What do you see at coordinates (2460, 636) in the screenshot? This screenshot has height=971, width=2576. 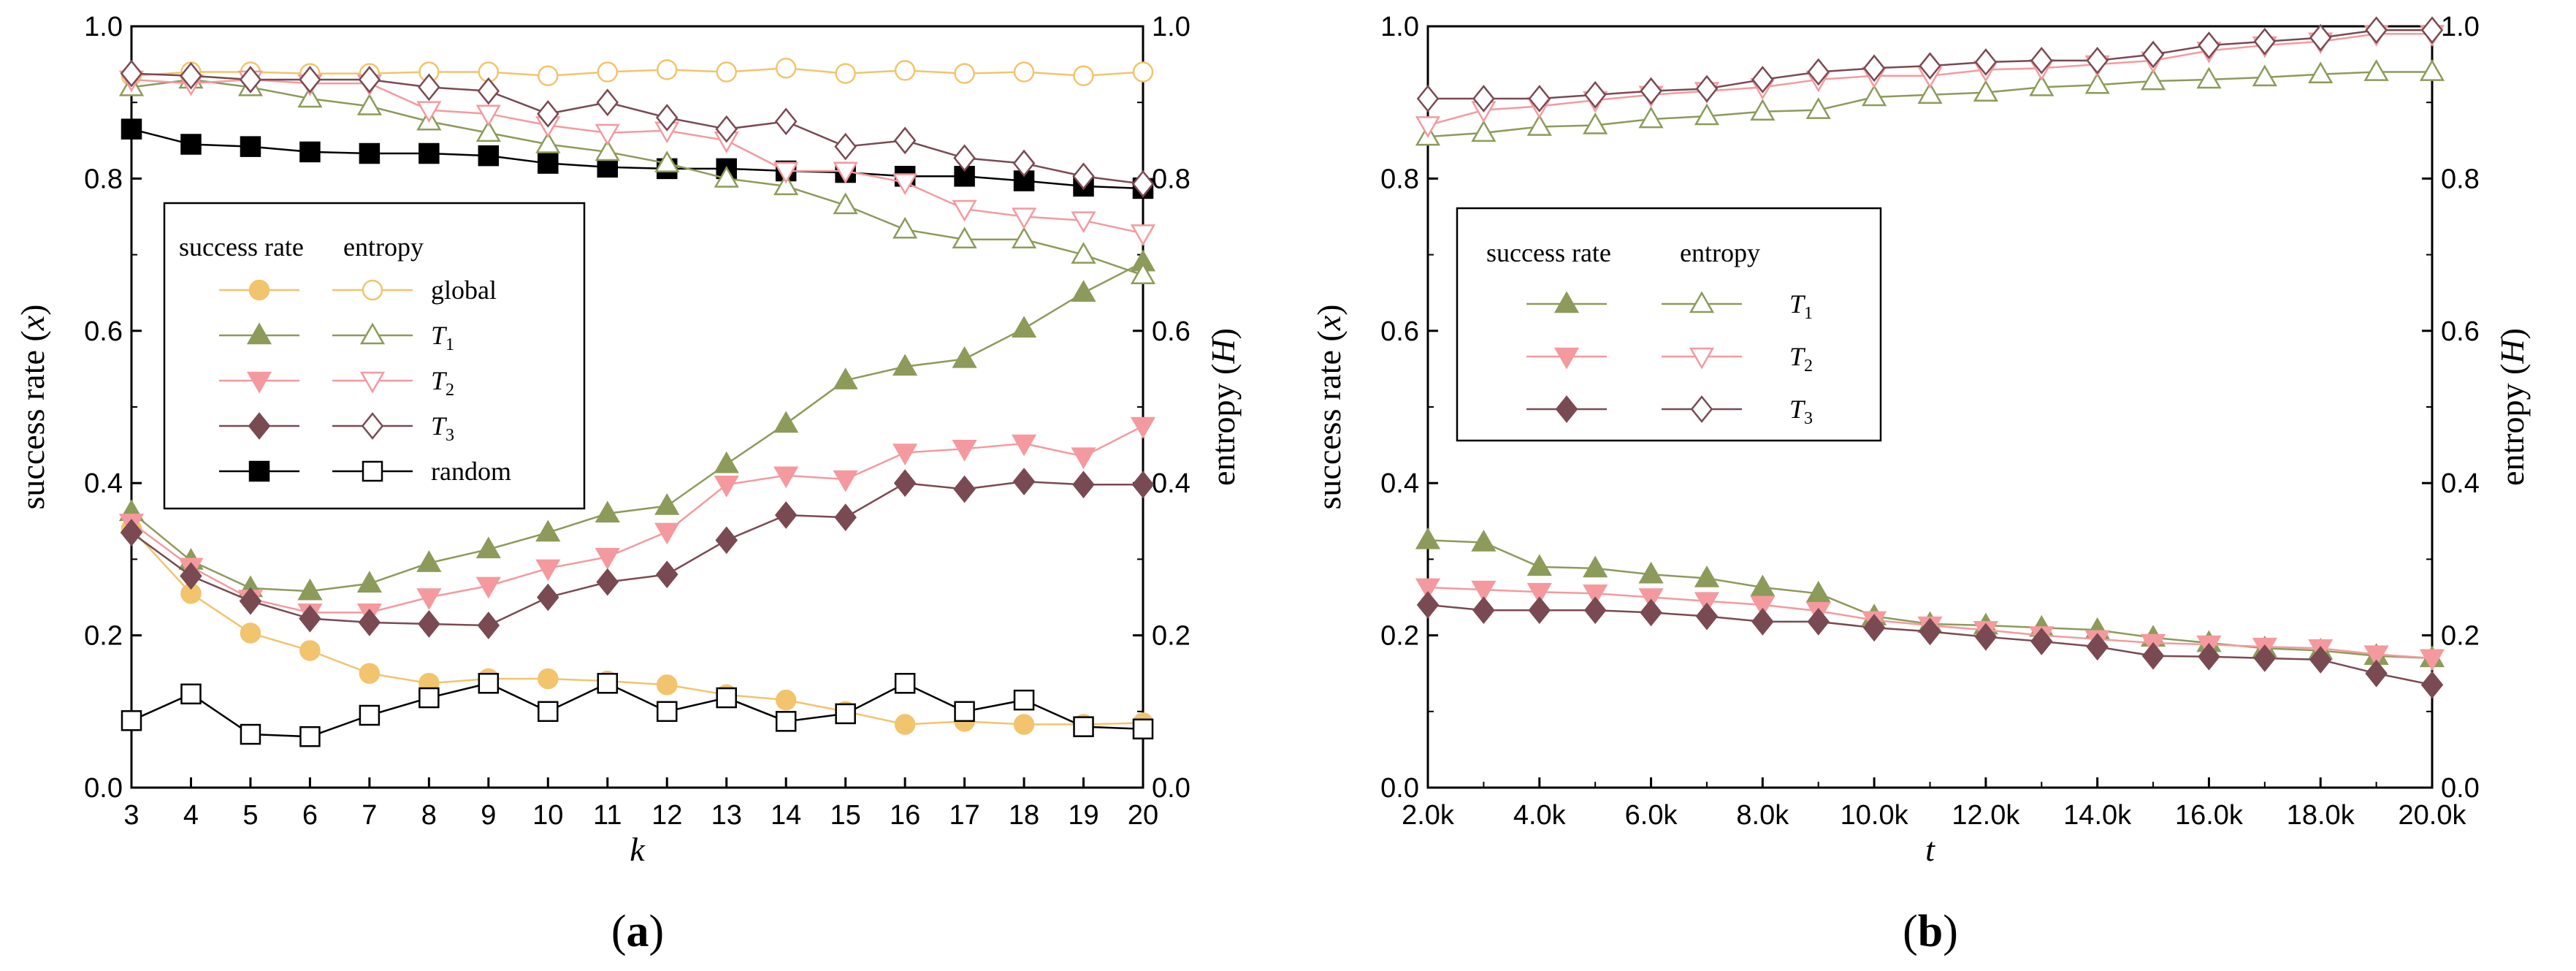 I see `y-tick-label-right: 0.2` at bounding box center [2460, 636].